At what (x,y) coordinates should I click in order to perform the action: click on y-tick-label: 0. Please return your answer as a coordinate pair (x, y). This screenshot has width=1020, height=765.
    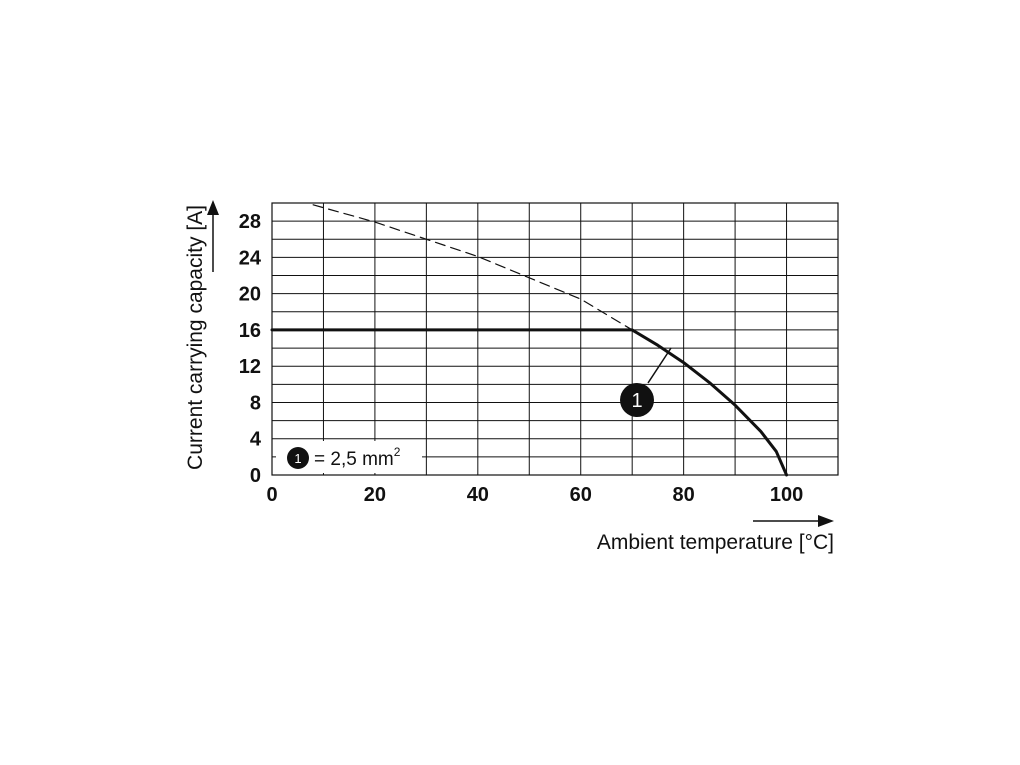
    Looking at the image, I should click on (255, 476).